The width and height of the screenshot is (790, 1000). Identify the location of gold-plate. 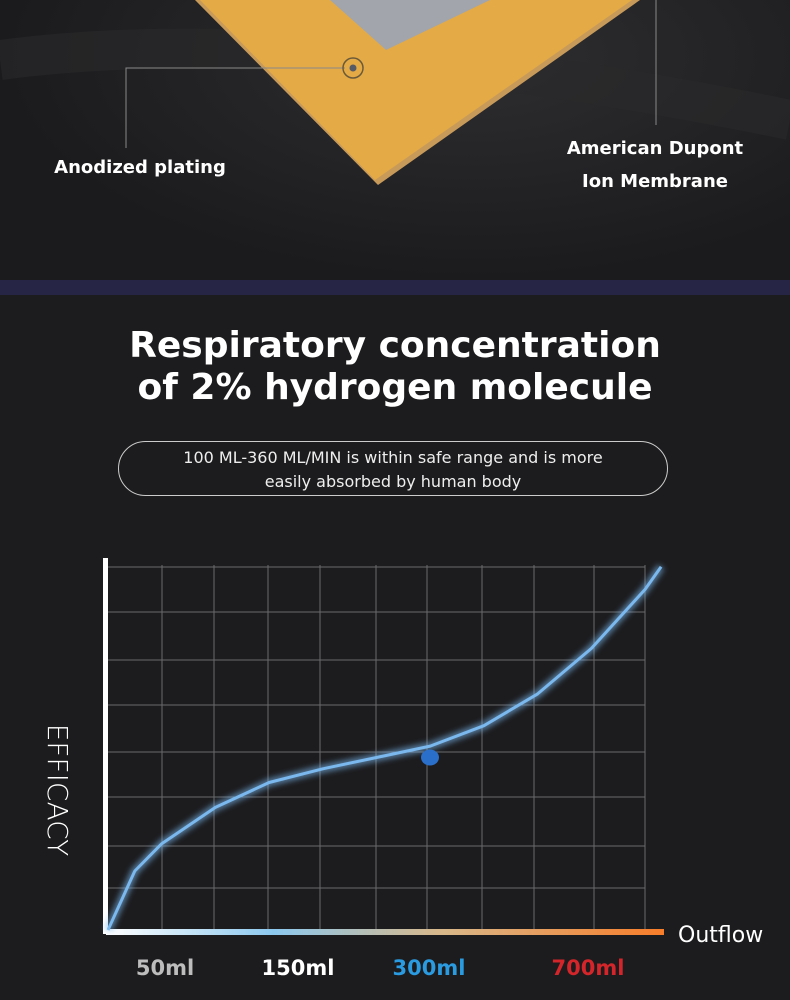
(416, 90).